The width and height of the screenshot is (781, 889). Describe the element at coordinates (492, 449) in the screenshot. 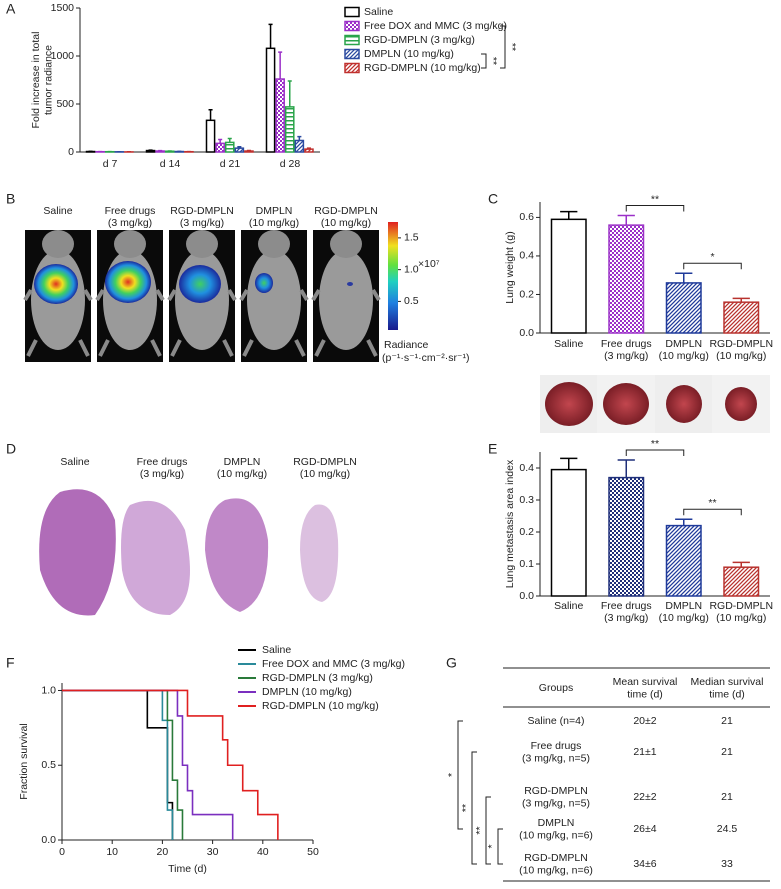

I see `panel-letter: E` at that location.